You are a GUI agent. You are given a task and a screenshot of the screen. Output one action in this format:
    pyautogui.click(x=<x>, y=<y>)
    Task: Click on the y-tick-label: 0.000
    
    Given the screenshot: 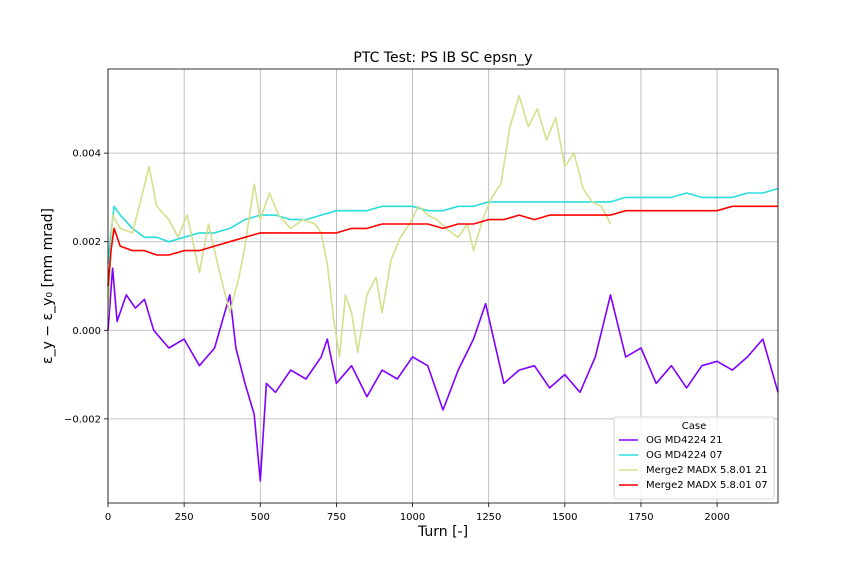 What is the action you would take?
    pyautogui.click(x=86, y=331)
    